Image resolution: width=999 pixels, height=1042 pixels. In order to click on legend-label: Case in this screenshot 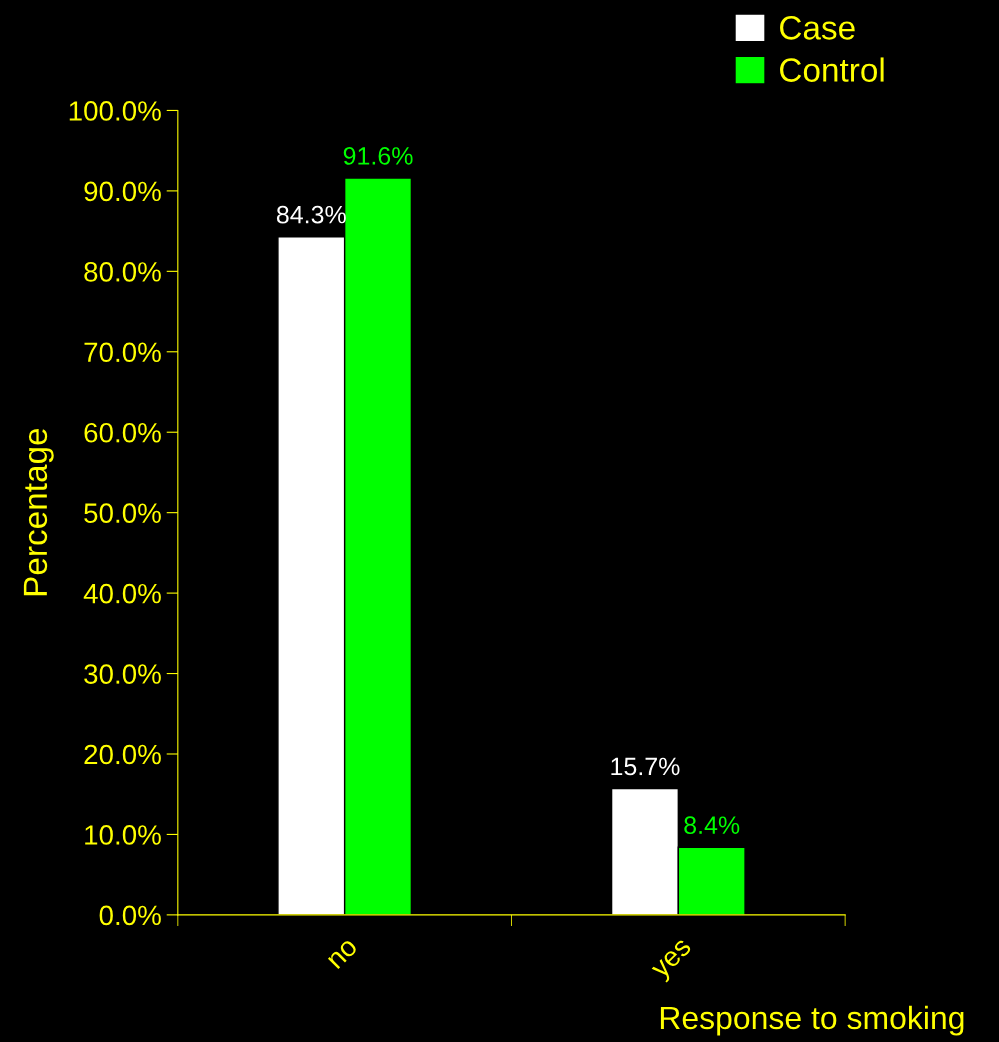, I will do `click(817, 28)`.